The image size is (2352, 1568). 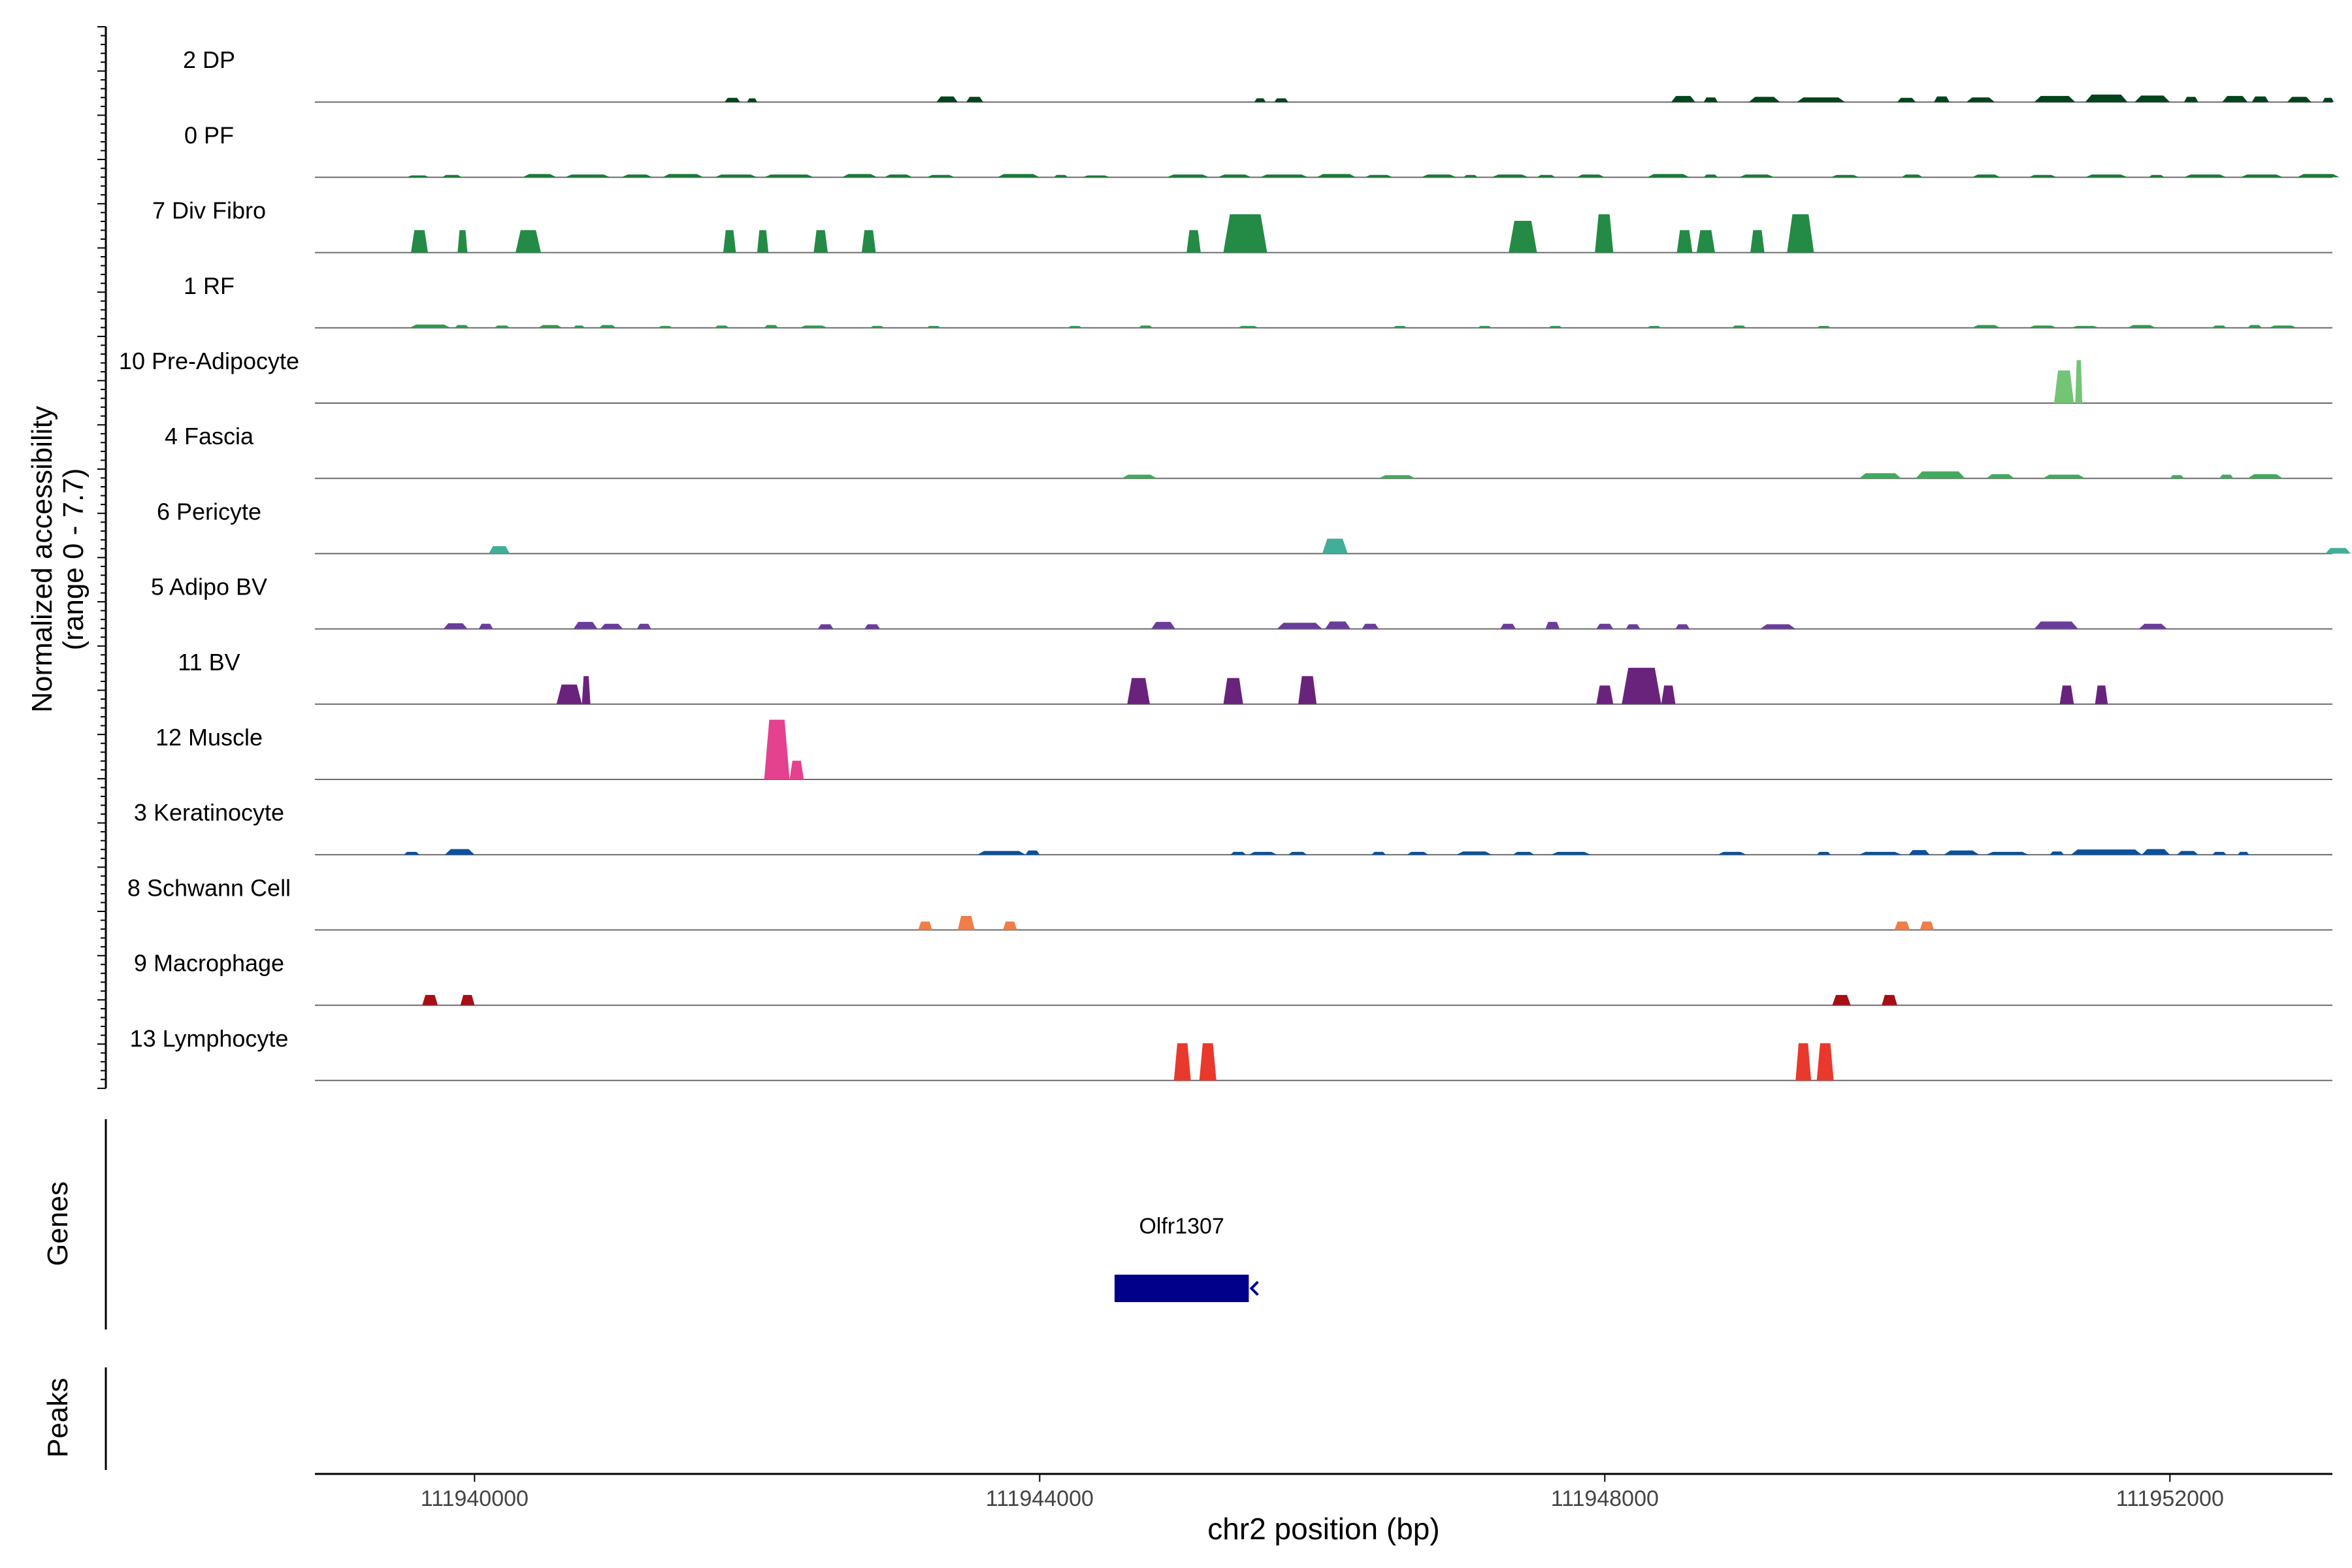 What do you see at coordinates (209, 587) in the screenshot?
I see `track-label: 5 Adipo BV` at bounding box center [209, 587].